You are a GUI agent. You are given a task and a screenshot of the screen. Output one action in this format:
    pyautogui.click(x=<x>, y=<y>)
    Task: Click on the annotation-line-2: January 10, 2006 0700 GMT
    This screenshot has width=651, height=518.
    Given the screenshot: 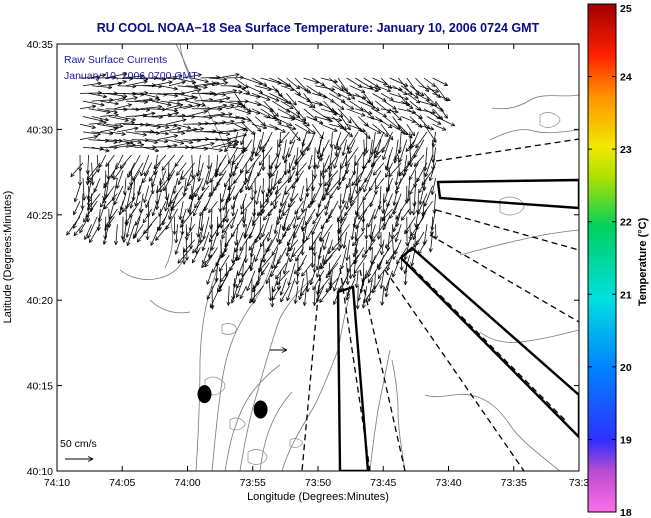 What is the action you would take?
    pyautogui.click(x=131, y=76)
    